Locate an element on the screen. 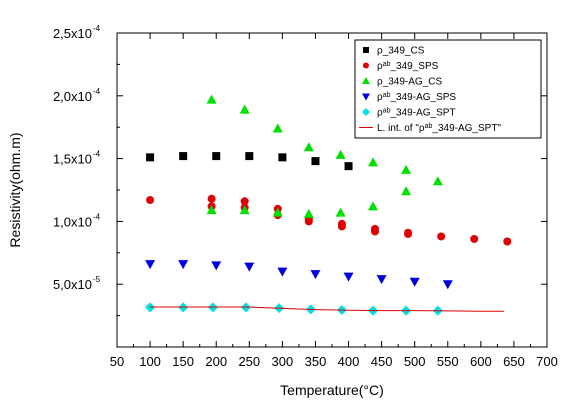 This screenshot has width=585, height=412. x-tick-label: 650 is located at coordinates (514, 361).